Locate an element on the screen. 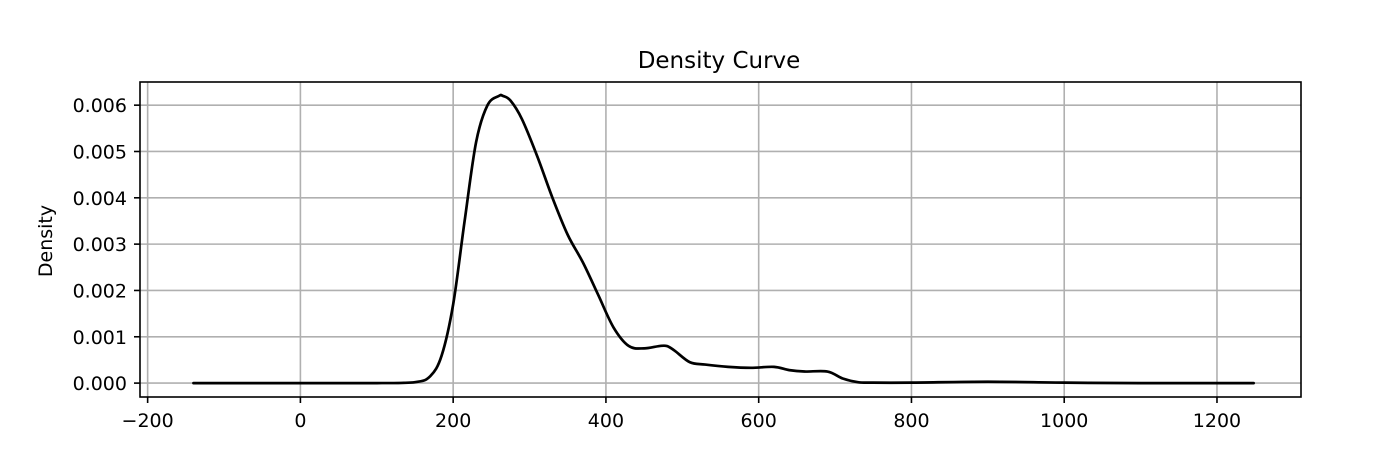 The image size is (1391, 456). x-tick-label: 200 is located at coordinates (453, 421).